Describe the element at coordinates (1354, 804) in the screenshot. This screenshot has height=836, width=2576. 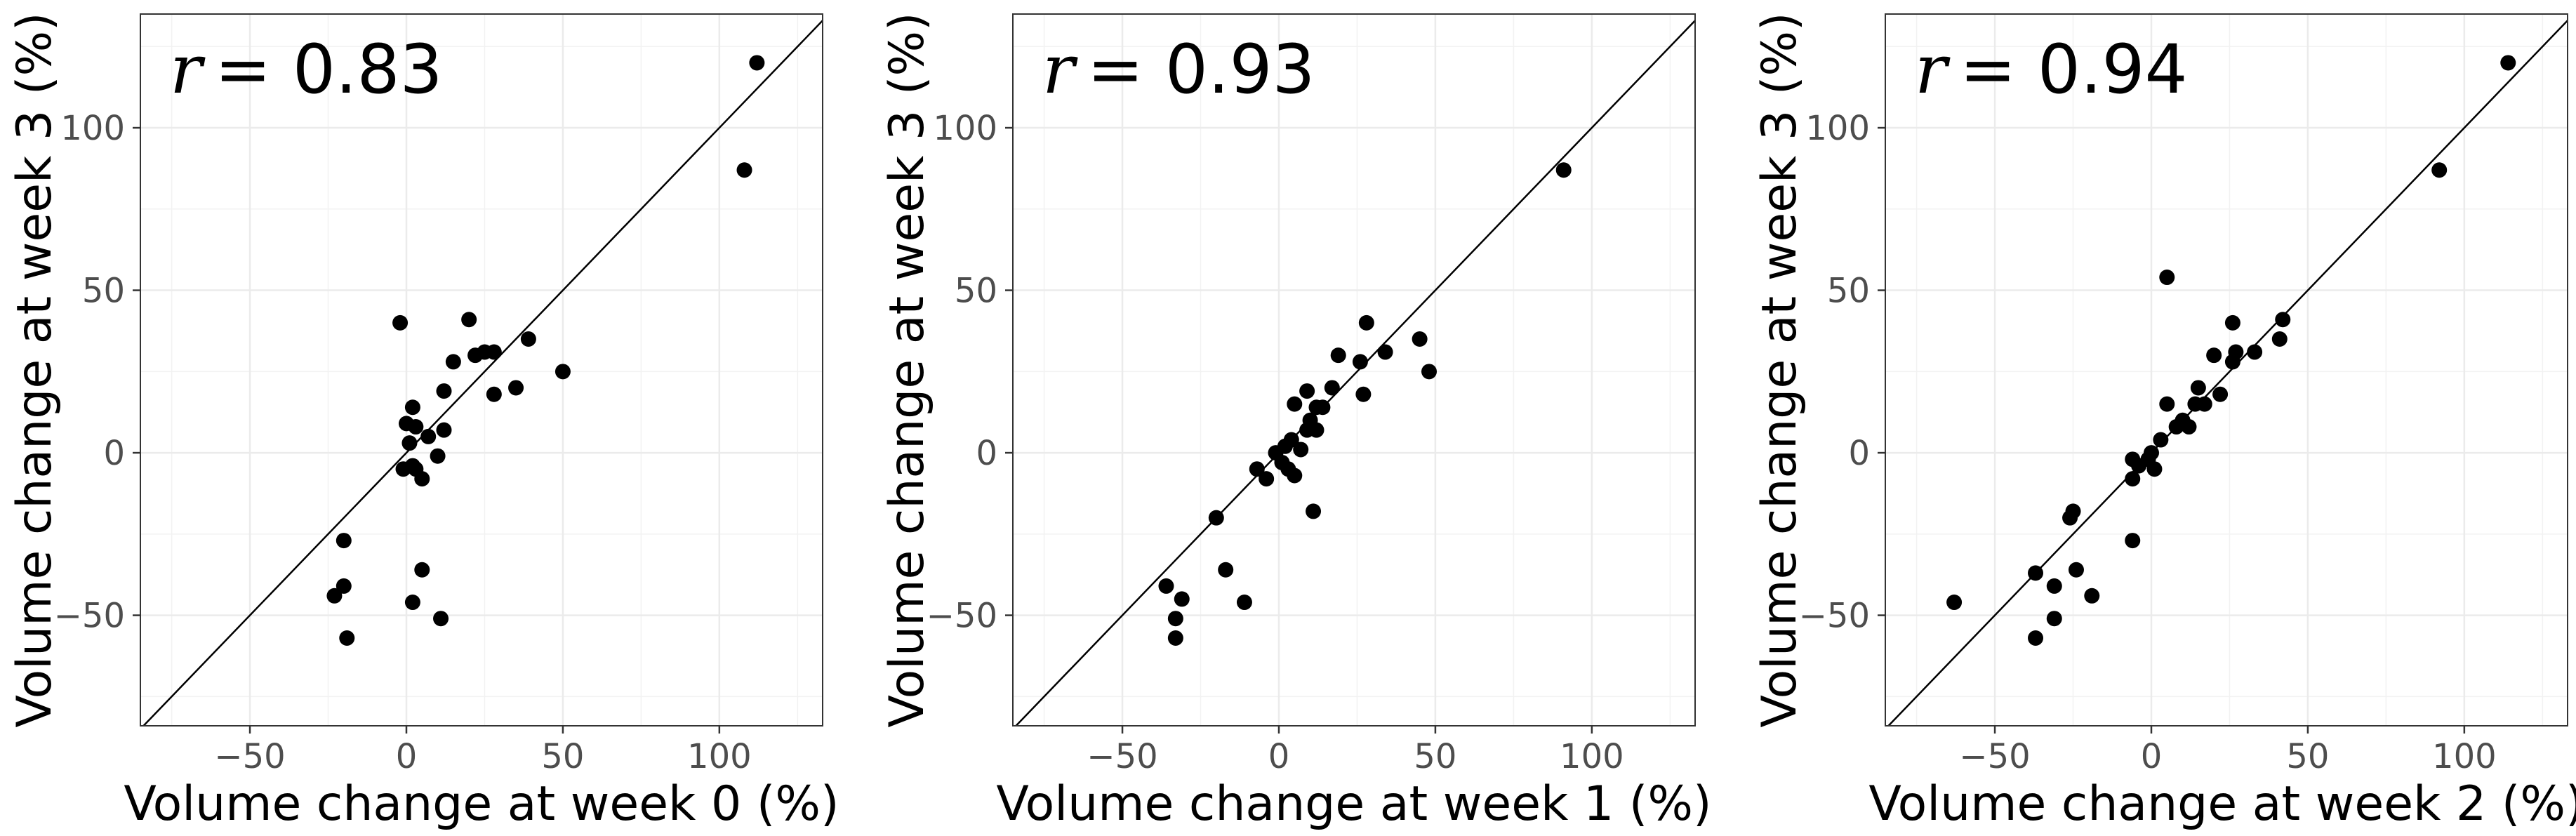
I see `x-axis-title: Volume change at week 1 (%)` at that location.